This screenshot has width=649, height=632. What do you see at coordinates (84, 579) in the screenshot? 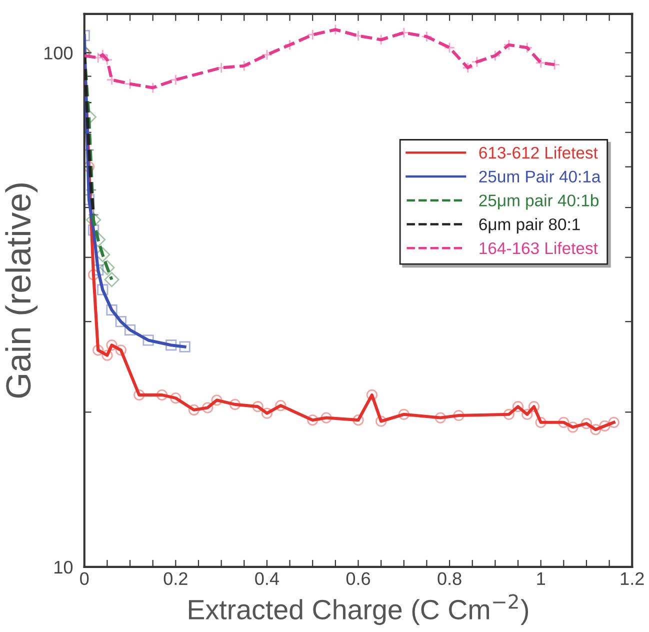
I see `x-tick-label: 0` at bounding box center [84, 579].